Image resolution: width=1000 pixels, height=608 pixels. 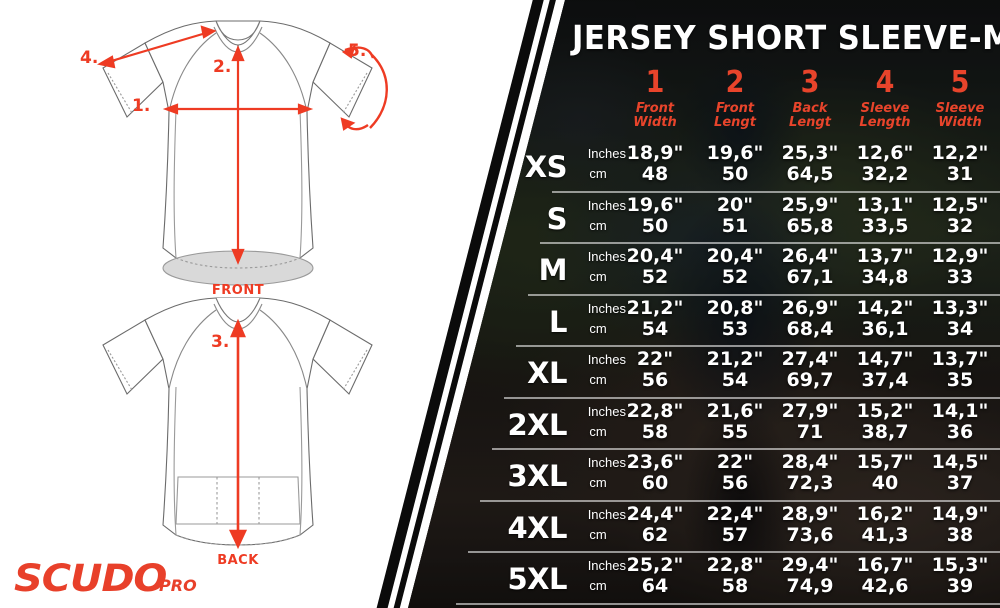 I want to click on cell-cm-3xl-c4: 40, so click(x=885, y=483).